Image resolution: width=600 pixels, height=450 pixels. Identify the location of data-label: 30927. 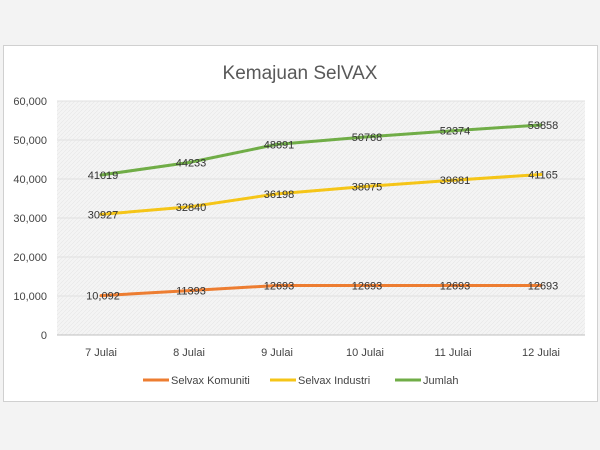
(103, 215).